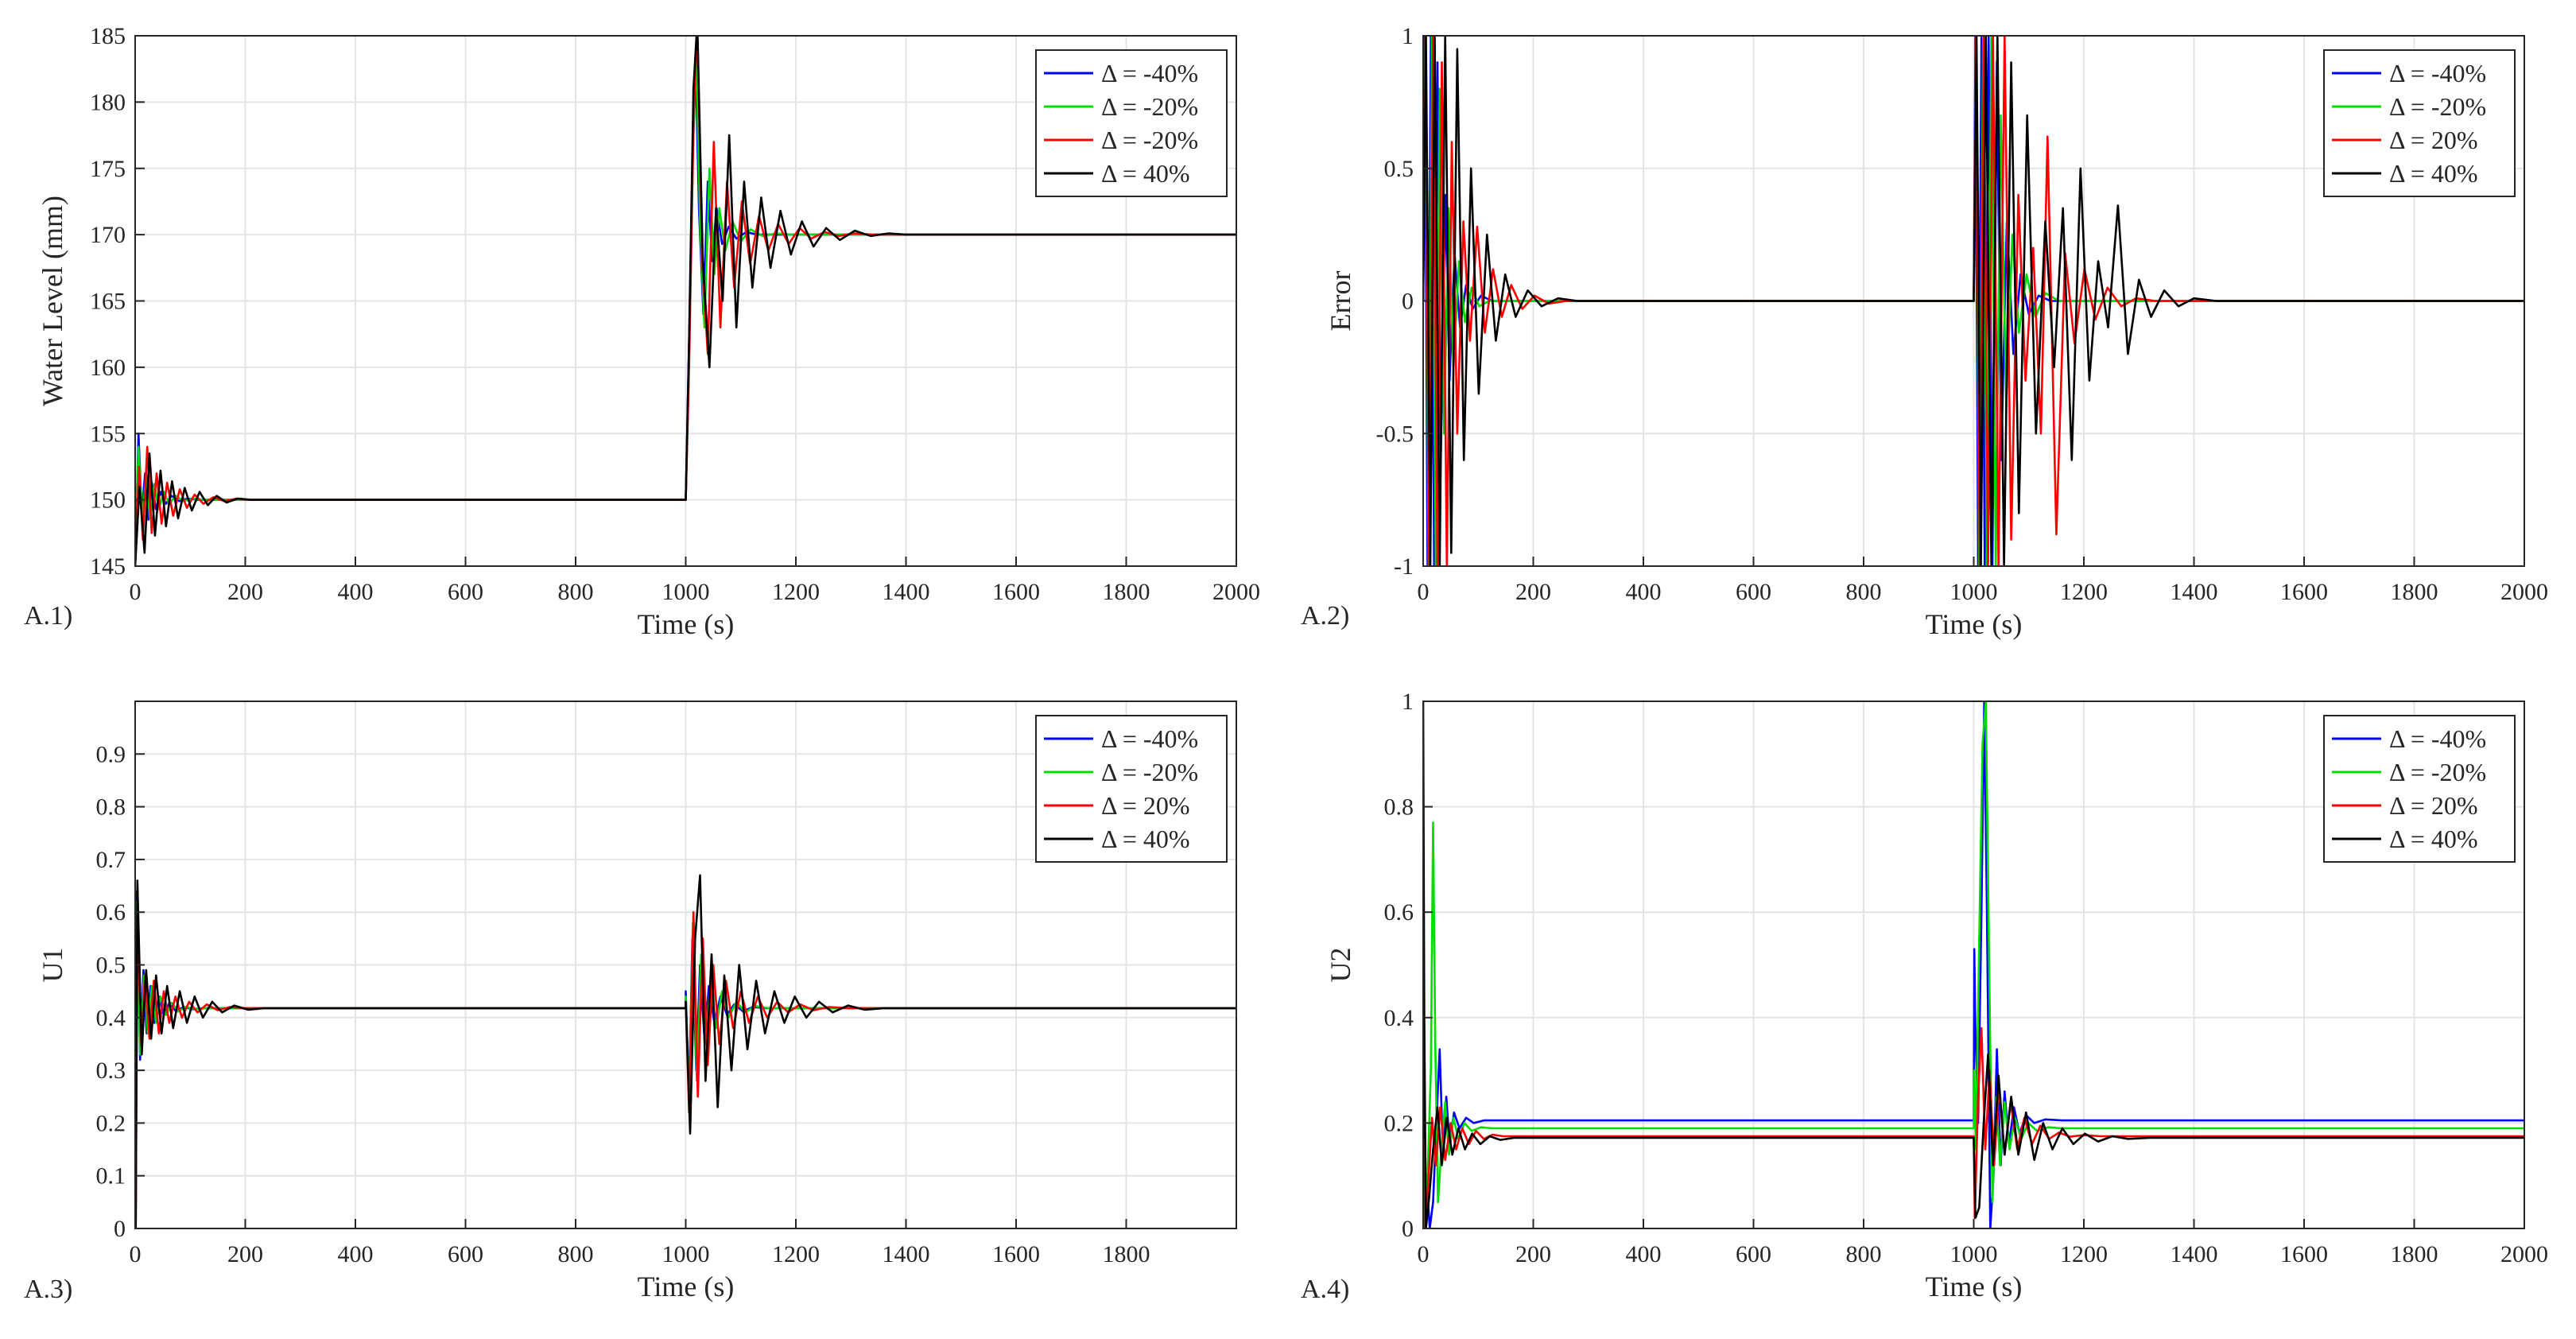  What do you see at coordinates (108, 235) in the screenshot?
I see `y-tick-label: 170` at bounding box center [108, 235].